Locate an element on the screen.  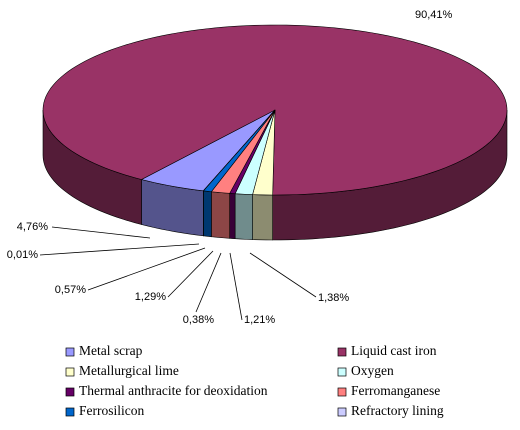
data-label: 1,21% is located at coordinates (259, 320).